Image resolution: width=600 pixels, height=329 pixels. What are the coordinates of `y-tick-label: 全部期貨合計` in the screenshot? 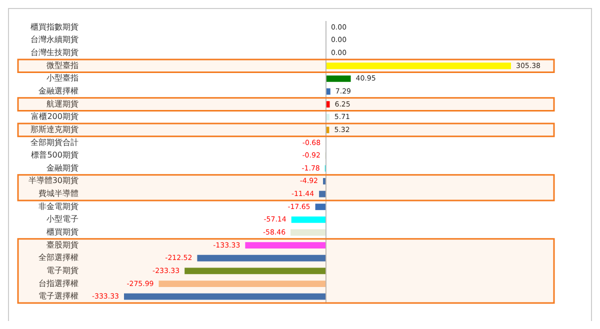 It's located at (54, 142).